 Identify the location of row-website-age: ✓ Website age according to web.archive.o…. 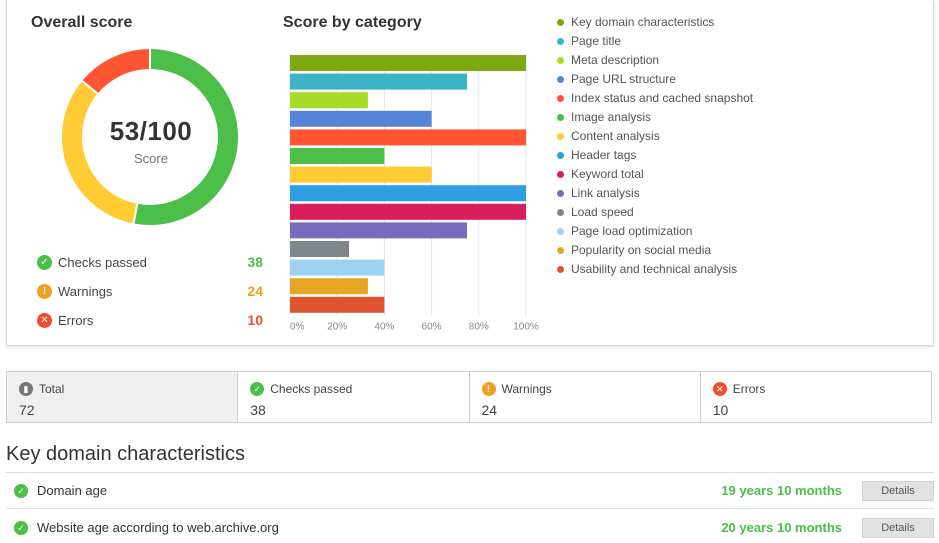
(470, 526).